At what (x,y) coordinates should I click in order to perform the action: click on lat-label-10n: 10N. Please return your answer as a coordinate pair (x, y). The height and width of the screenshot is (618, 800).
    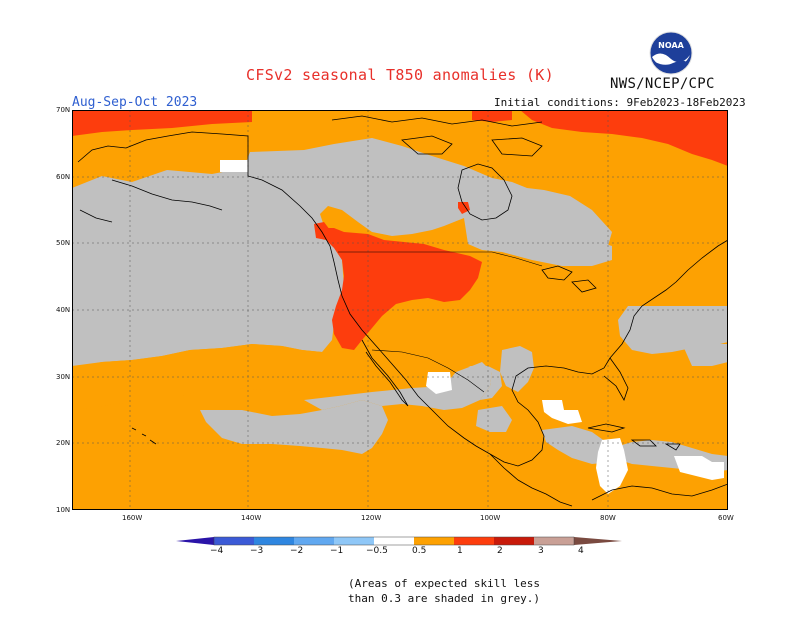
    Looking at the image, I should click on (63, 510).